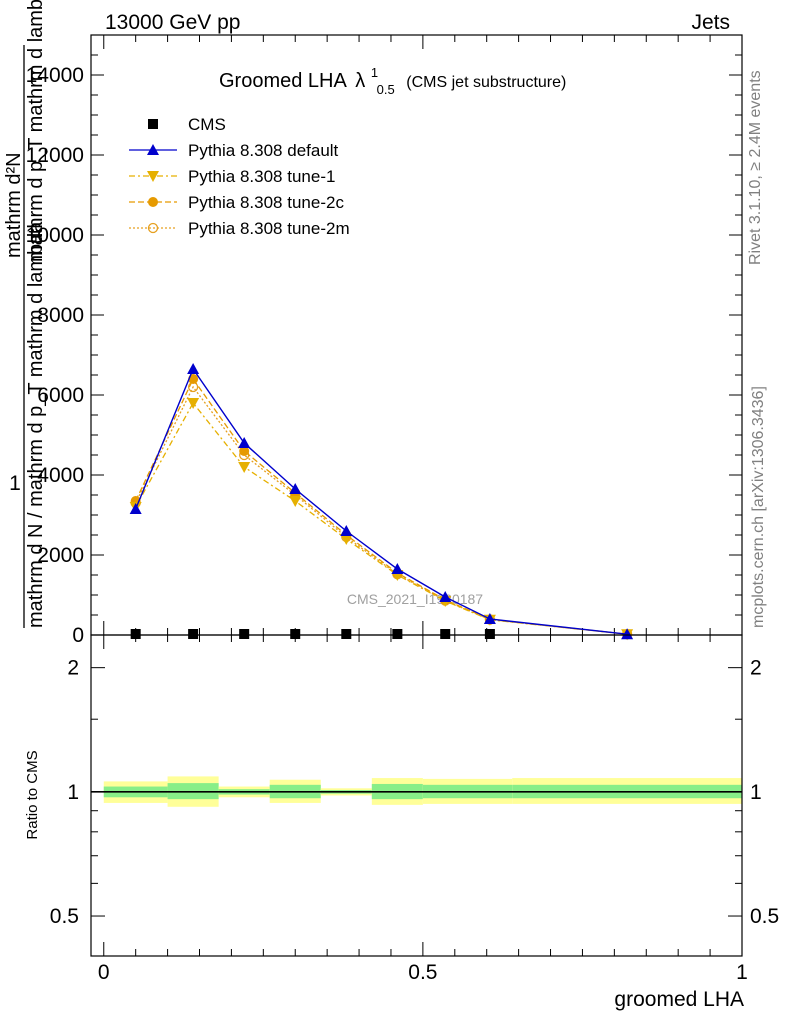 The width and height of the screenshot is (786, 1024). I want to click on main-ytick-label: 6000, so click(60, 395).